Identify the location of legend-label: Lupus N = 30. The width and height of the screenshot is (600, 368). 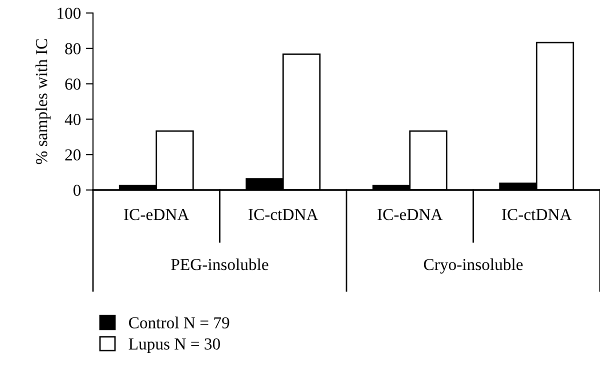
(174, 345).